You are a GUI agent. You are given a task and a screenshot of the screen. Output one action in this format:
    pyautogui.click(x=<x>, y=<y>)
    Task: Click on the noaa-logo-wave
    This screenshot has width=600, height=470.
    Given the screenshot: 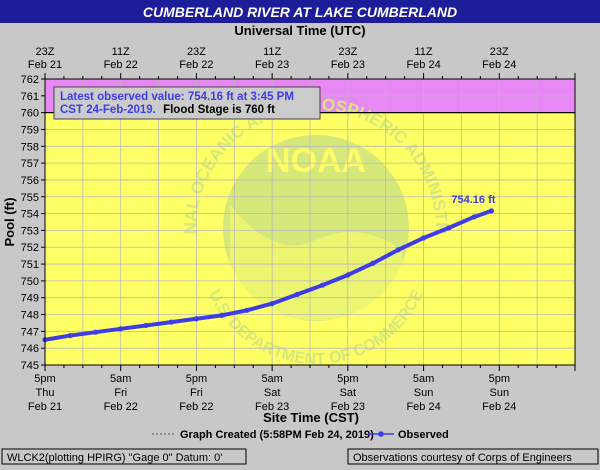 What is the action you would take?
    pyautogui.click(x=316, y=262)
    